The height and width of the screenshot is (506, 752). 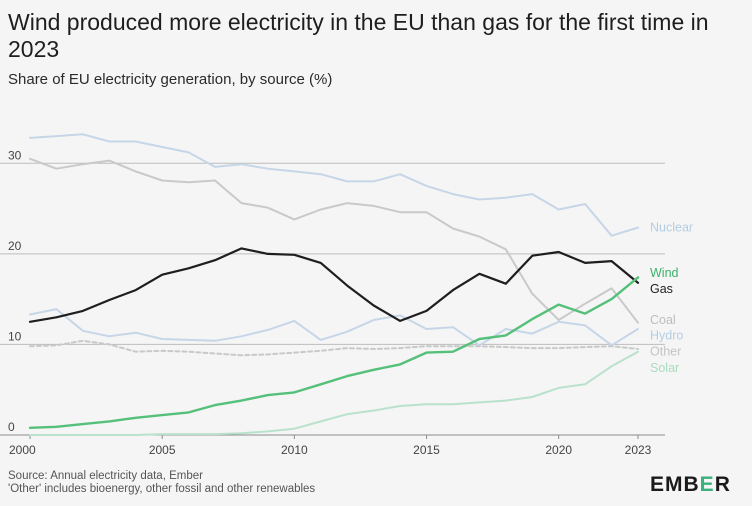 What do you see at coordinates (330, 446) in the screenshot?
I see `x-axis-ticks: 2000 2005 2010 2015 2020 2023` at bounding box center [330, 446].